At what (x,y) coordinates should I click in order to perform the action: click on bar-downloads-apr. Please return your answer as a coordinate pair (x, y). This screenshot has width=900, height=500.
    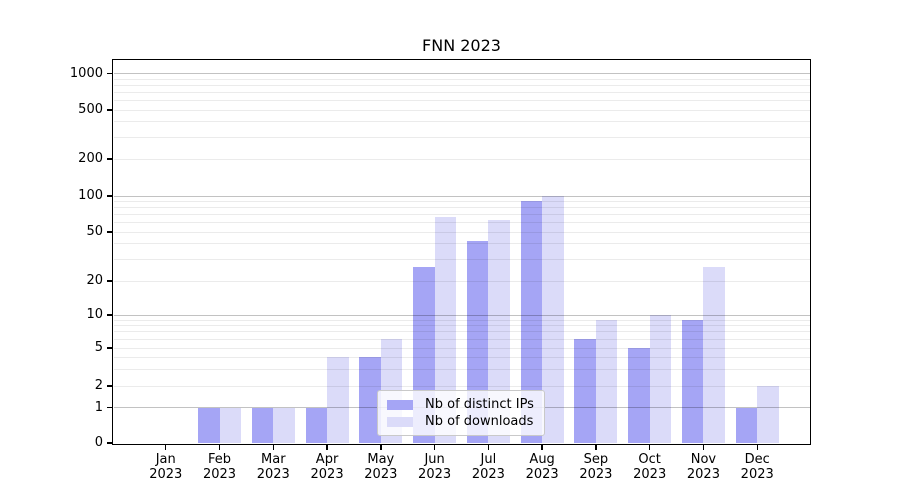
    Looking at the image, I should click on (338, 400).